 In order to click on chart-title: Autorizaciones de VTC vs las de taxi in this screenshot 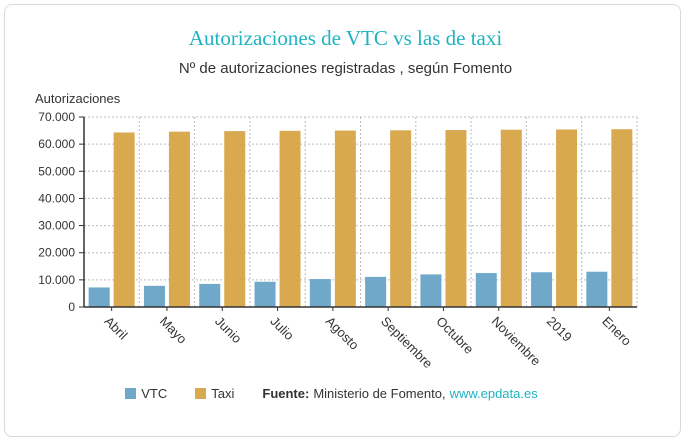, I will do `click(345, 38)`.